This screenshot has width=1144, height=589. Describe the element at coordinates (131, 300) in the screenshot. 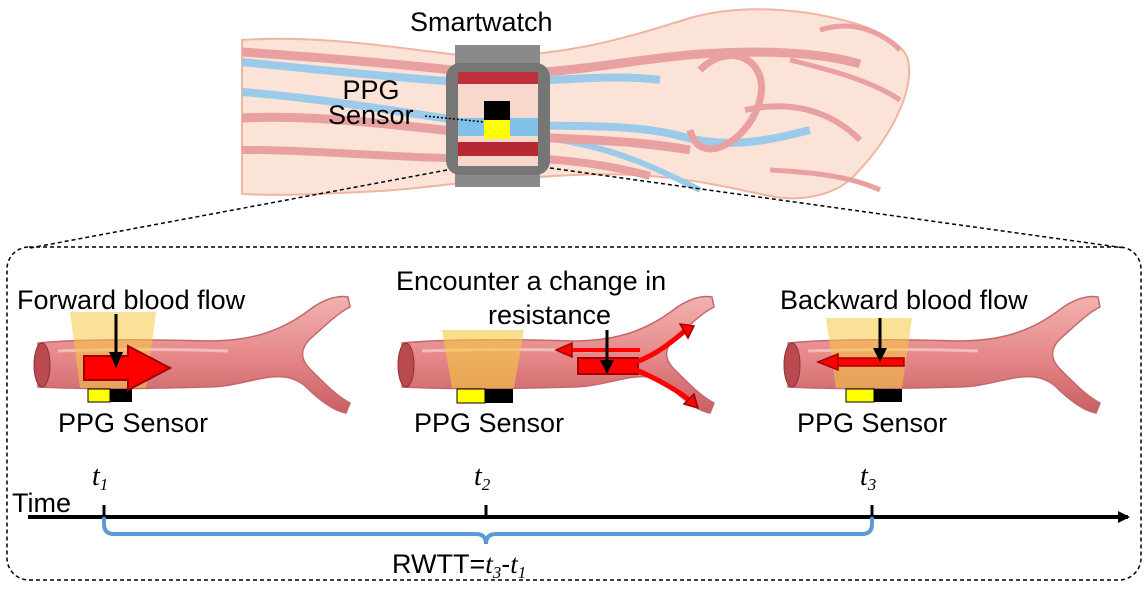

I see `panel1-heading: Forward blood flow` at that location.